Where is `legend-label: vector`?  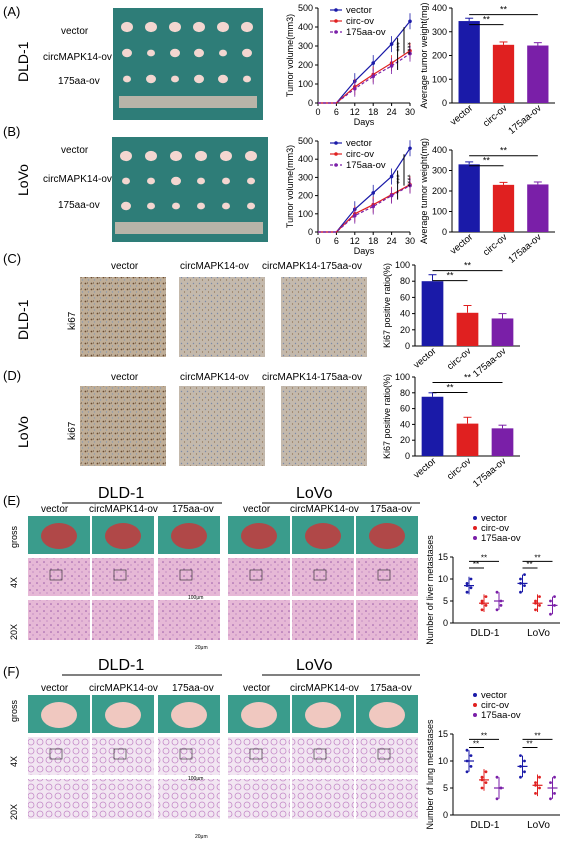
legend-label: vector is located at coordinates (359, 143).